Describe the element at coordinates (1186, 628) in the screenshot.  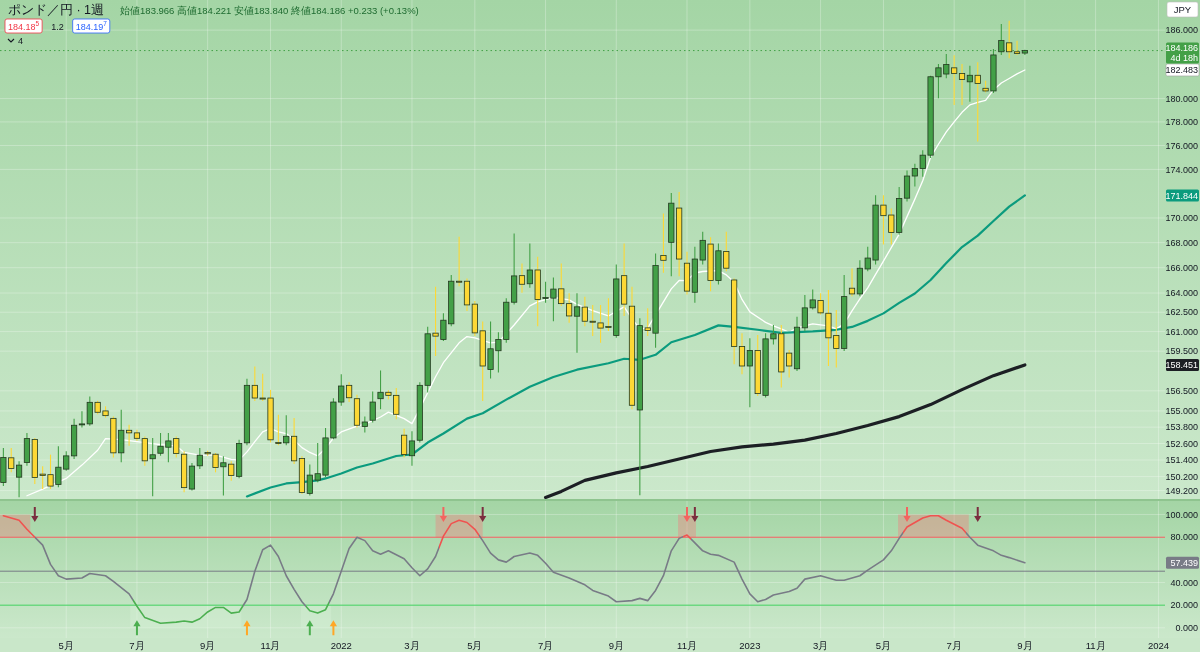
I see `y-tick-label: 0.000` at that location.